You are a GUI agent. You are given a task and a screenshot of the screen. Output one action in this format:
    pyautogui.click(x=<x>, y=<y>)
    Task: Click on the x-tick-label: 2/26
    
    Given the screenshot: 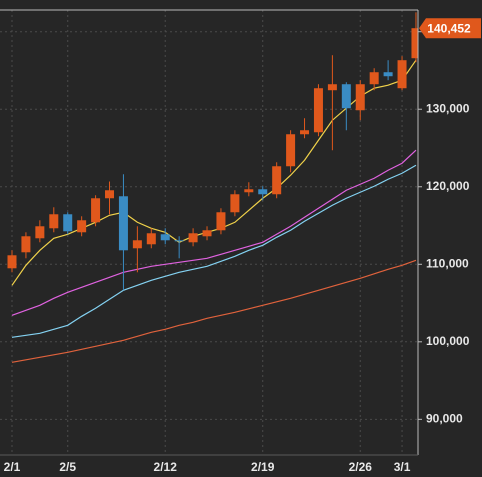 What is the action you would take?
    pyautogui.click(x=361, y=467)
    